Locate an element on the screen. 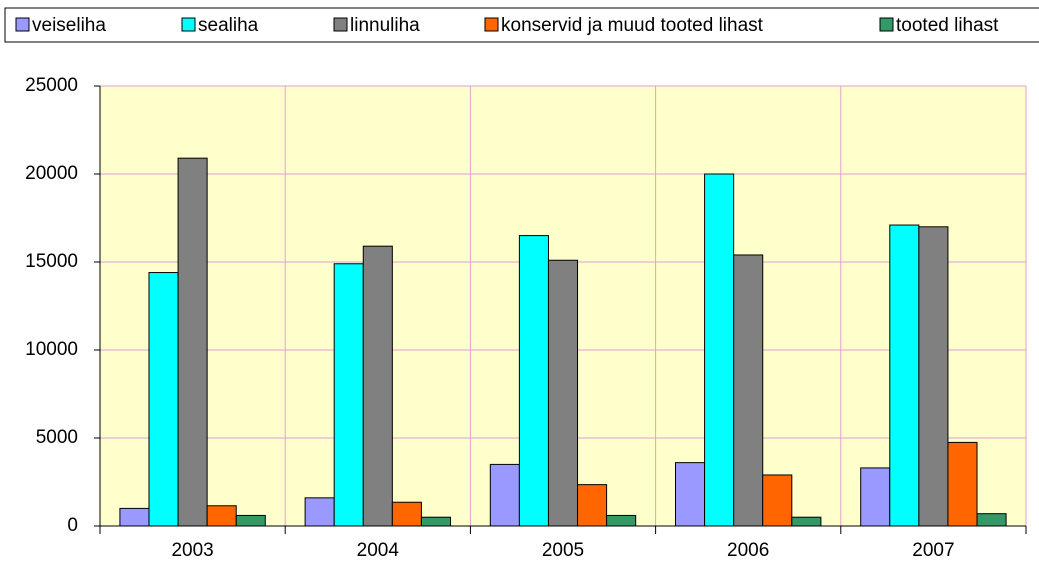  legend-label: veiseliha is located at coordinates (69, 25).